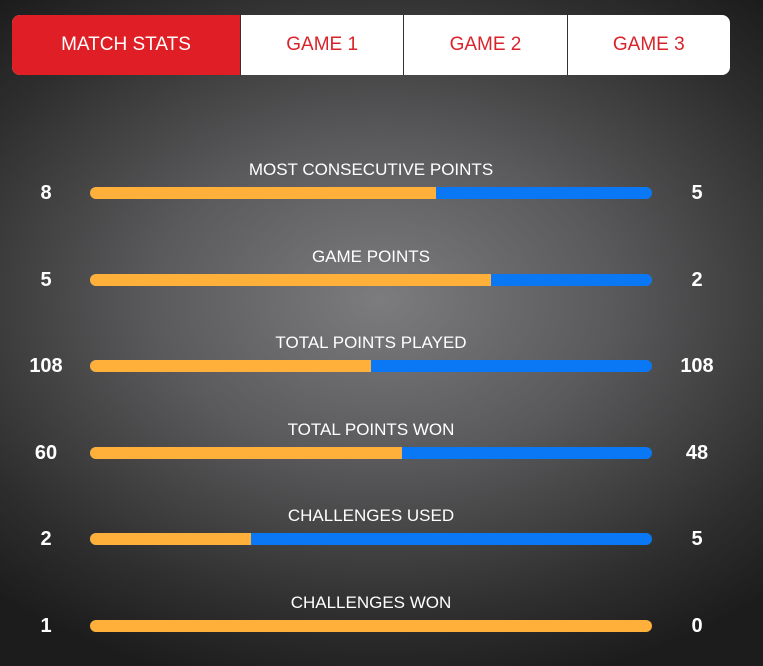 The height and width of the screenshot is (666, 763). Describe the element at coordinates (697, 625) in the screenshot. I see `right-value: 0` at that location.